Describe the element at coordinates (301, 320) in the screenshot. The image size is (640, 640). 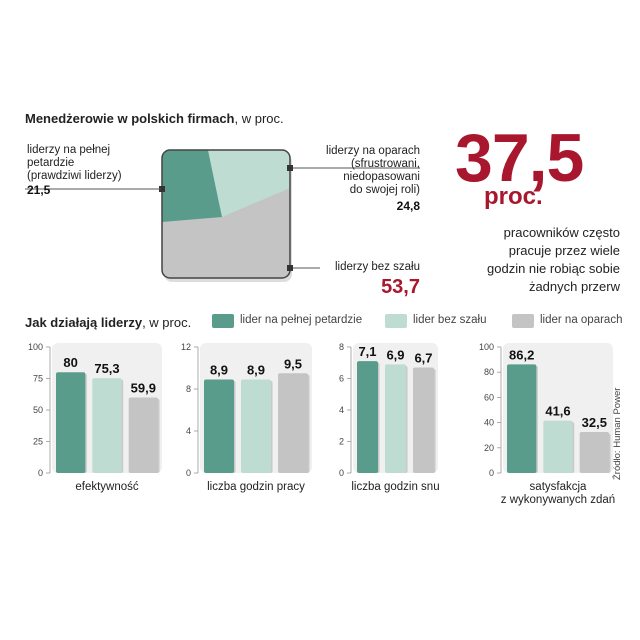
I see `legend-label-full: lider na pełnej petardzie` at that location.